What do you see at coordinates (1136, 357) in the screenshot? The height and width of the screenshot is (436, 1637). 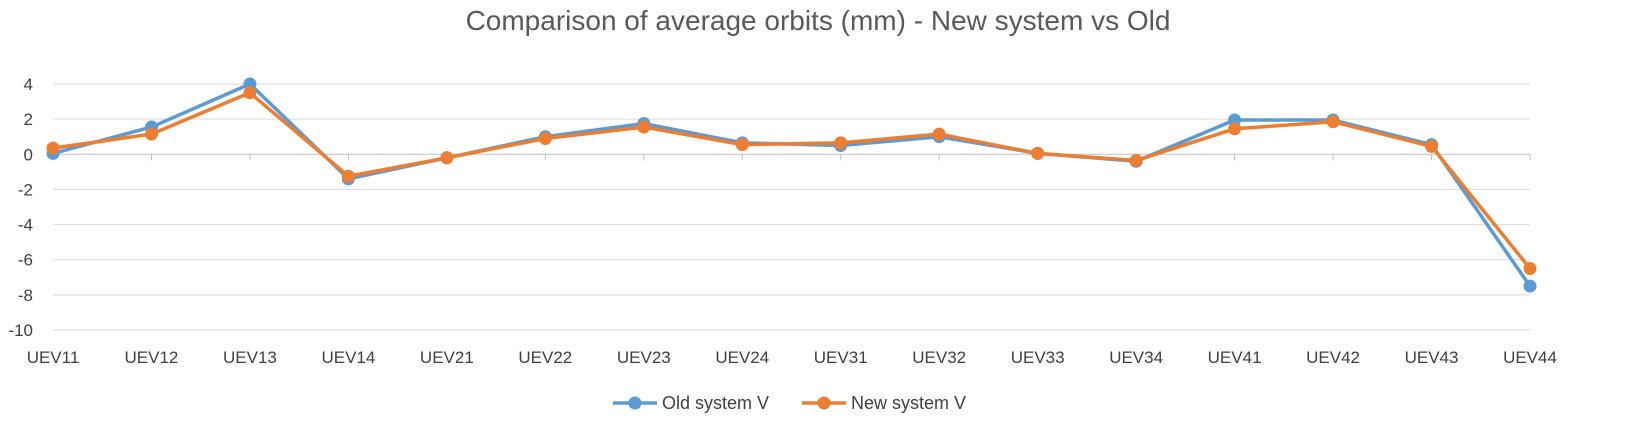 I see `x-tick-label: UEV34` at bounding box center [1136, 357].